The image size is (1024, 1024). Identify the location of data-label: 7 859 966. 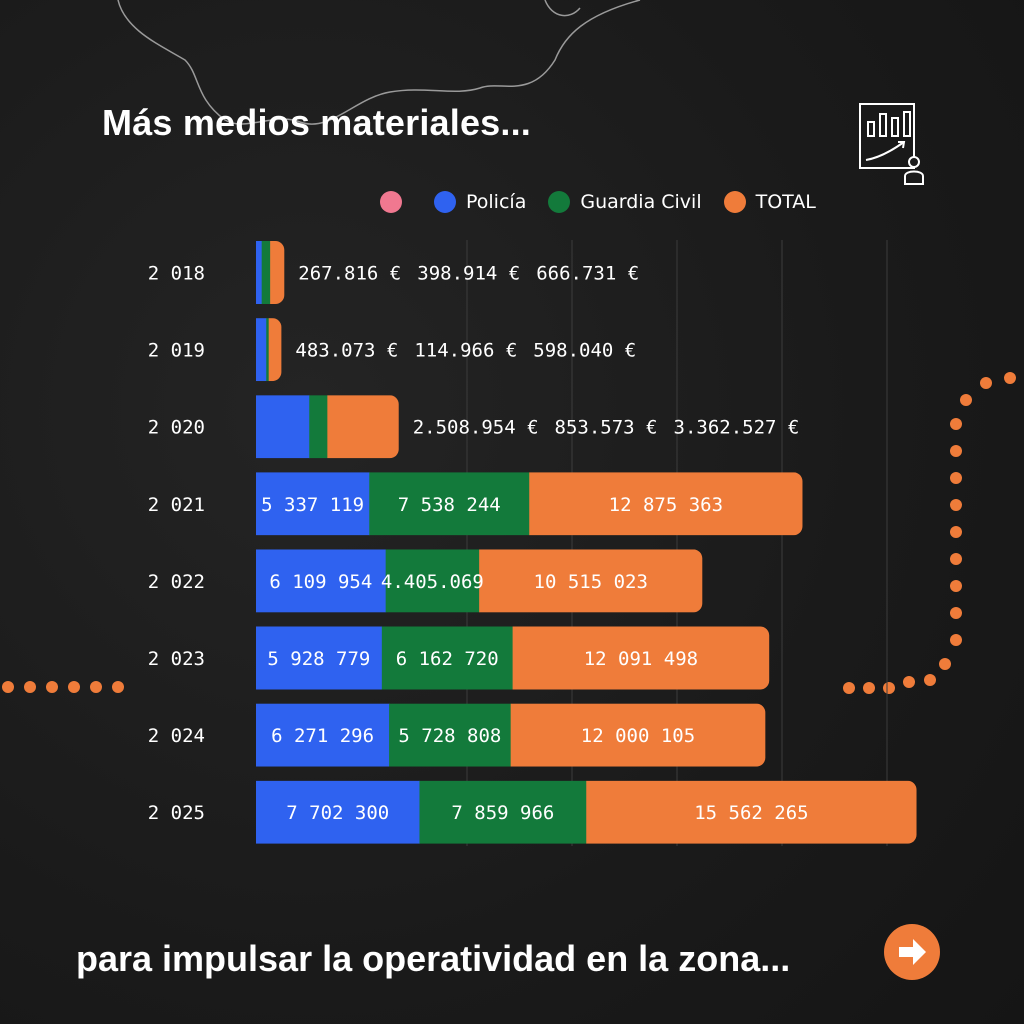
(502, 813).